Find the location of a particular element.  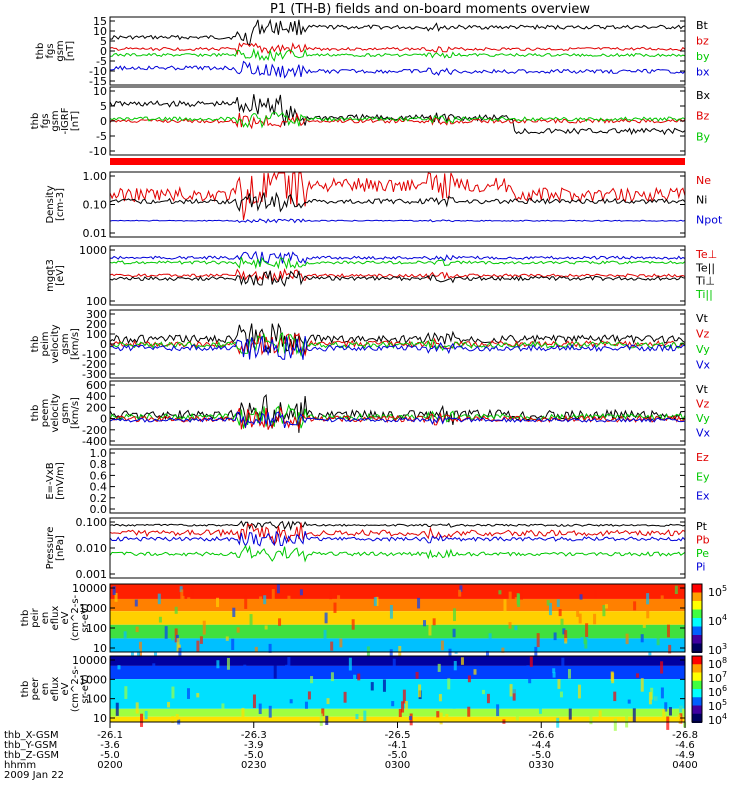

y-axis-label: peer is located at coordinates (35, 689).